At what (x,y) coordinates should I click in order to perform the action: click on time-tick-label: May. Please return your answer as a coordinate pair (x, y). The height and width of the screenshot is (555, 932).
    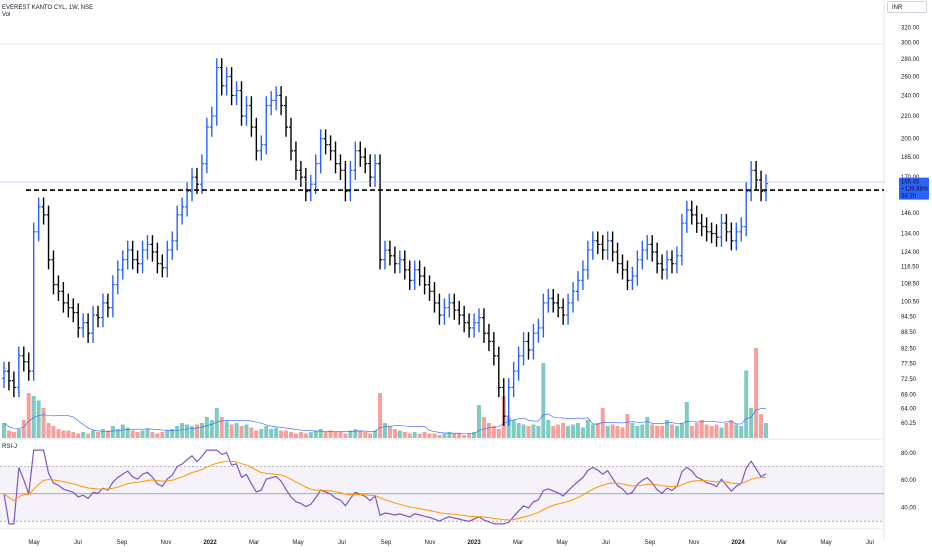
    Looking at the image, I should click on (561, 543).